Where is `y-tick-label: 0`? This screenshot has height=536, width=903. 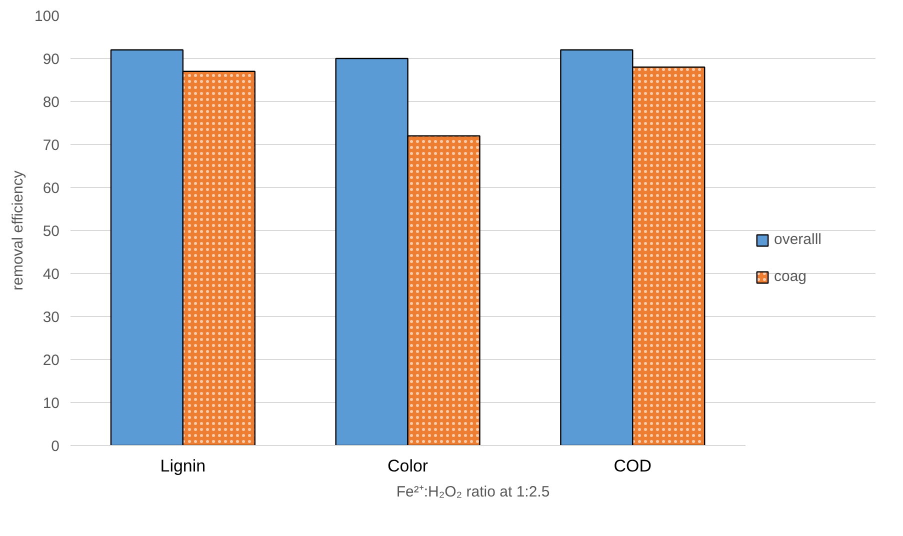 y-tick-label: 0 is located at coordinates (55, 446).